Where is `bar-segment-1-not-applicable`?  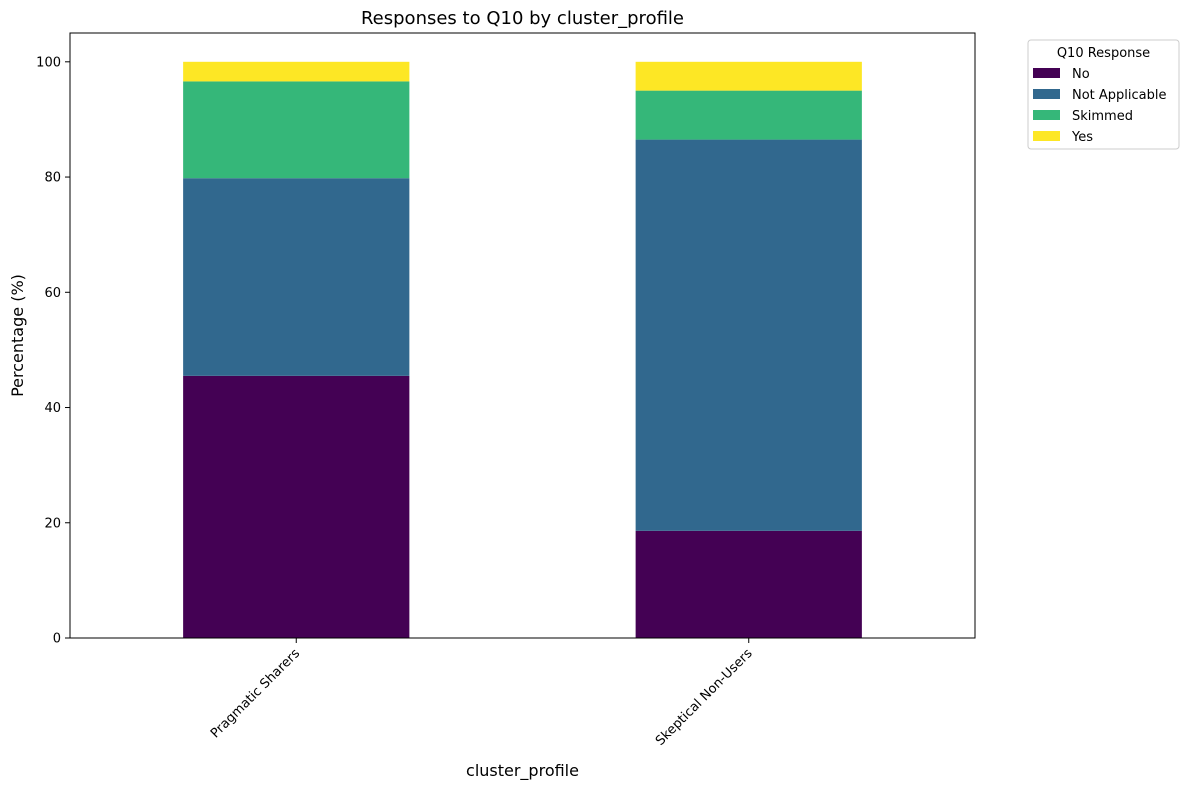
bar-segment-1-not-applicable is located at coordinates (296, 277).